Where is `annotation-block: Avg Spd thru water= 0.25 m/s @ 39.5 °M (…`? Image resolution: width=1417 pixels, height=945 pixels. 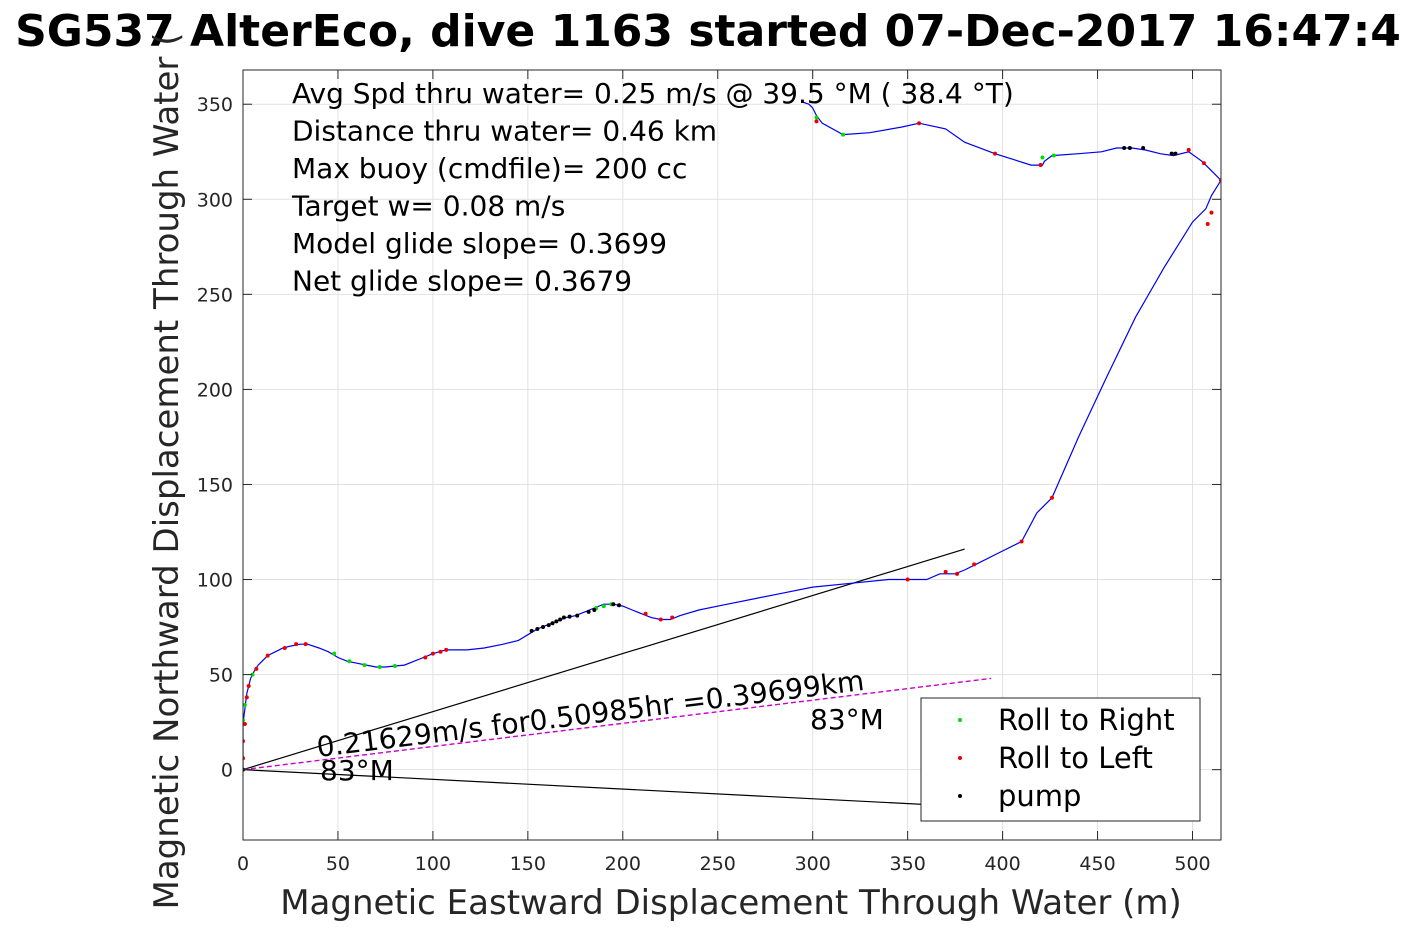
annotation-block: Avg Spd thru water= 0.25 m/s @ 39.5 °M (… is located at coordinates (652, 187).